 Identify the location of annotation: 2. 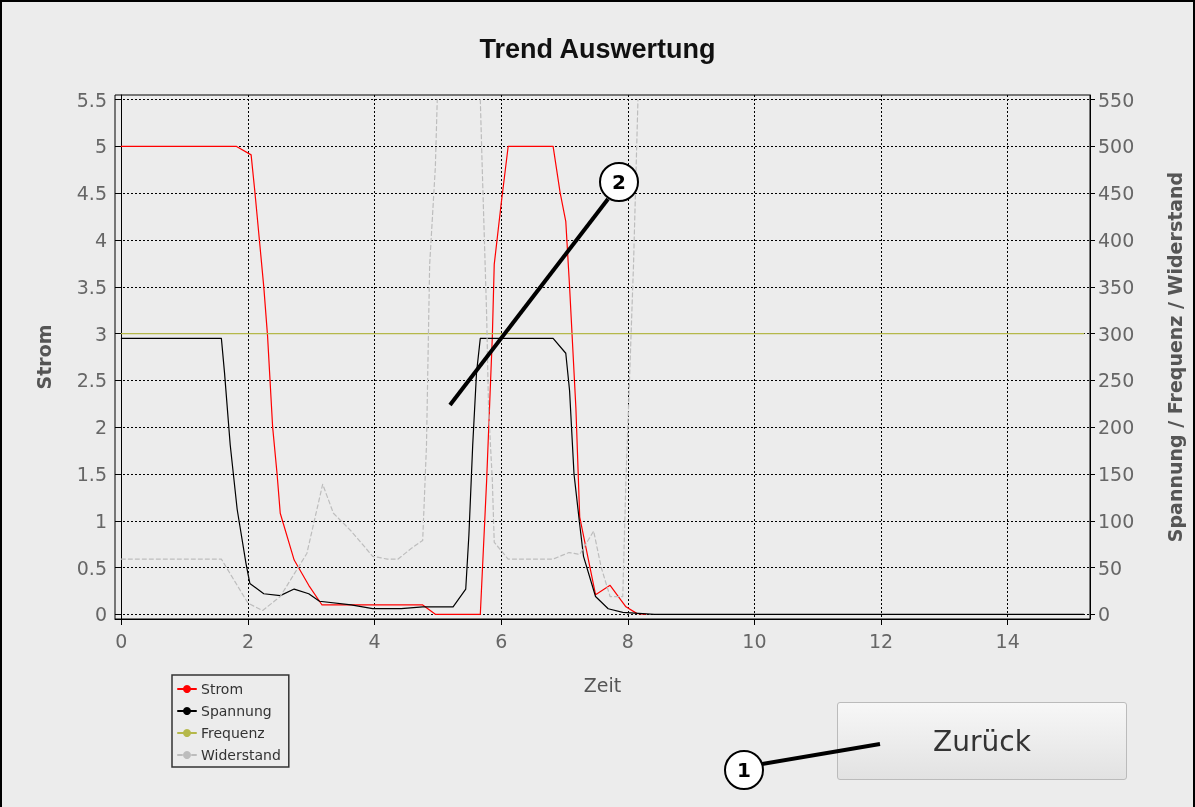
(619, 182).